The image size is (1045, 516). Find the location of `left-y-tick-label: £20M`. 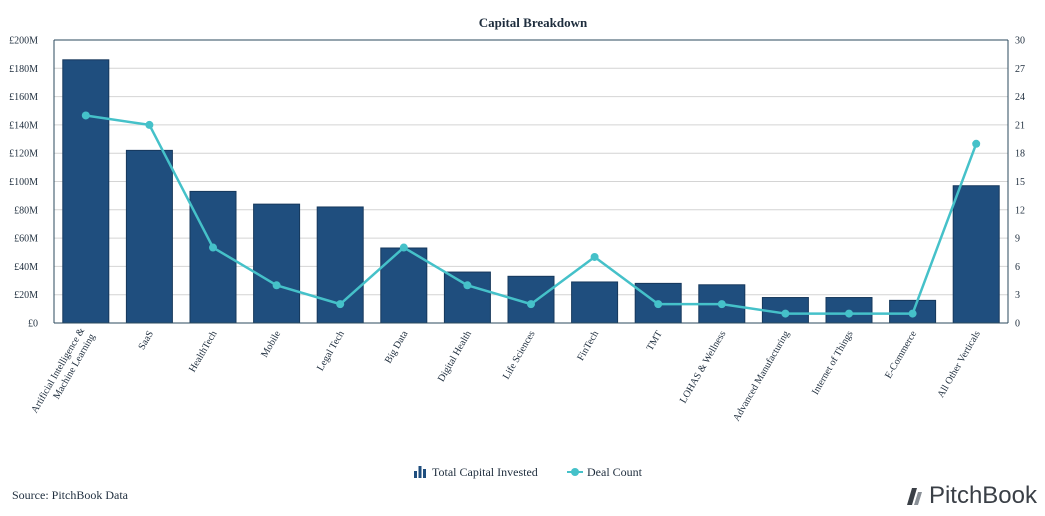

left-y-tick-label: £20M is located at coordinates (26, 295).